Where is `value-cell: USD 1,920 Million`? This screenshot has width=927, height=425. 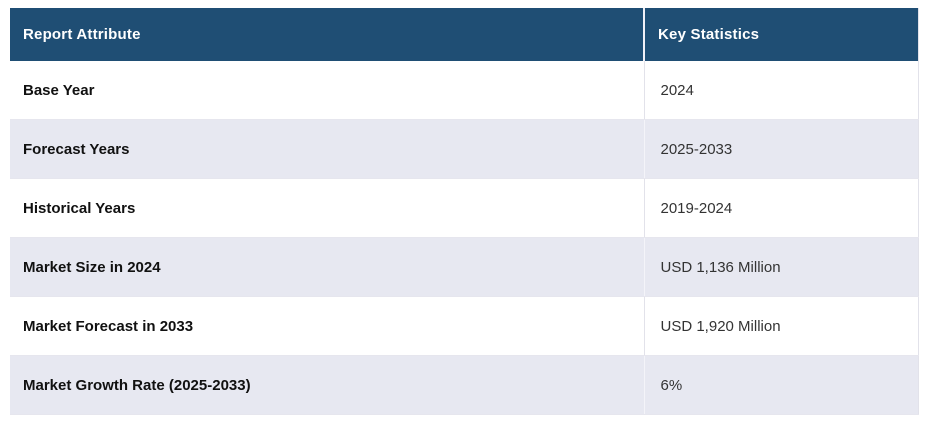 value-cell: USD 1,920 Million is located at coordinates (781, 326).